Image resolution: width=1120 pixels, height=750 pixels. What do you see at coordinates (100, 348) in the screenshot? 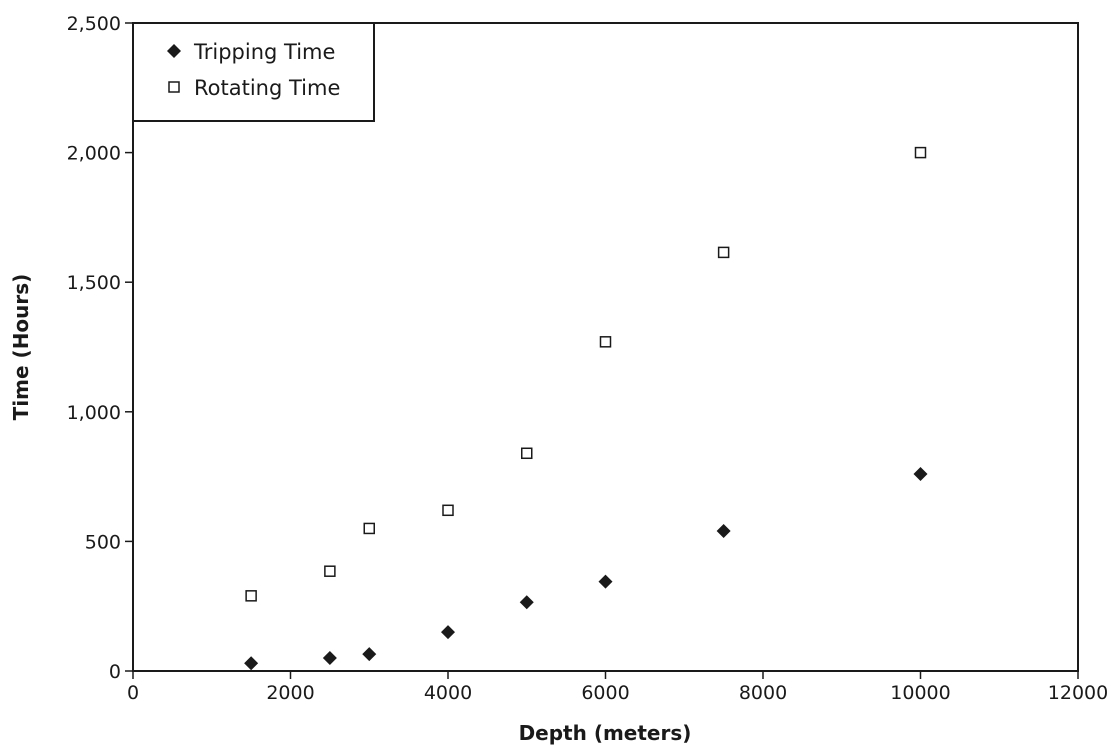
I see `y-axis: 0 500 1,000 1,500 2,000 2,500` at bounding box center [100, 348].